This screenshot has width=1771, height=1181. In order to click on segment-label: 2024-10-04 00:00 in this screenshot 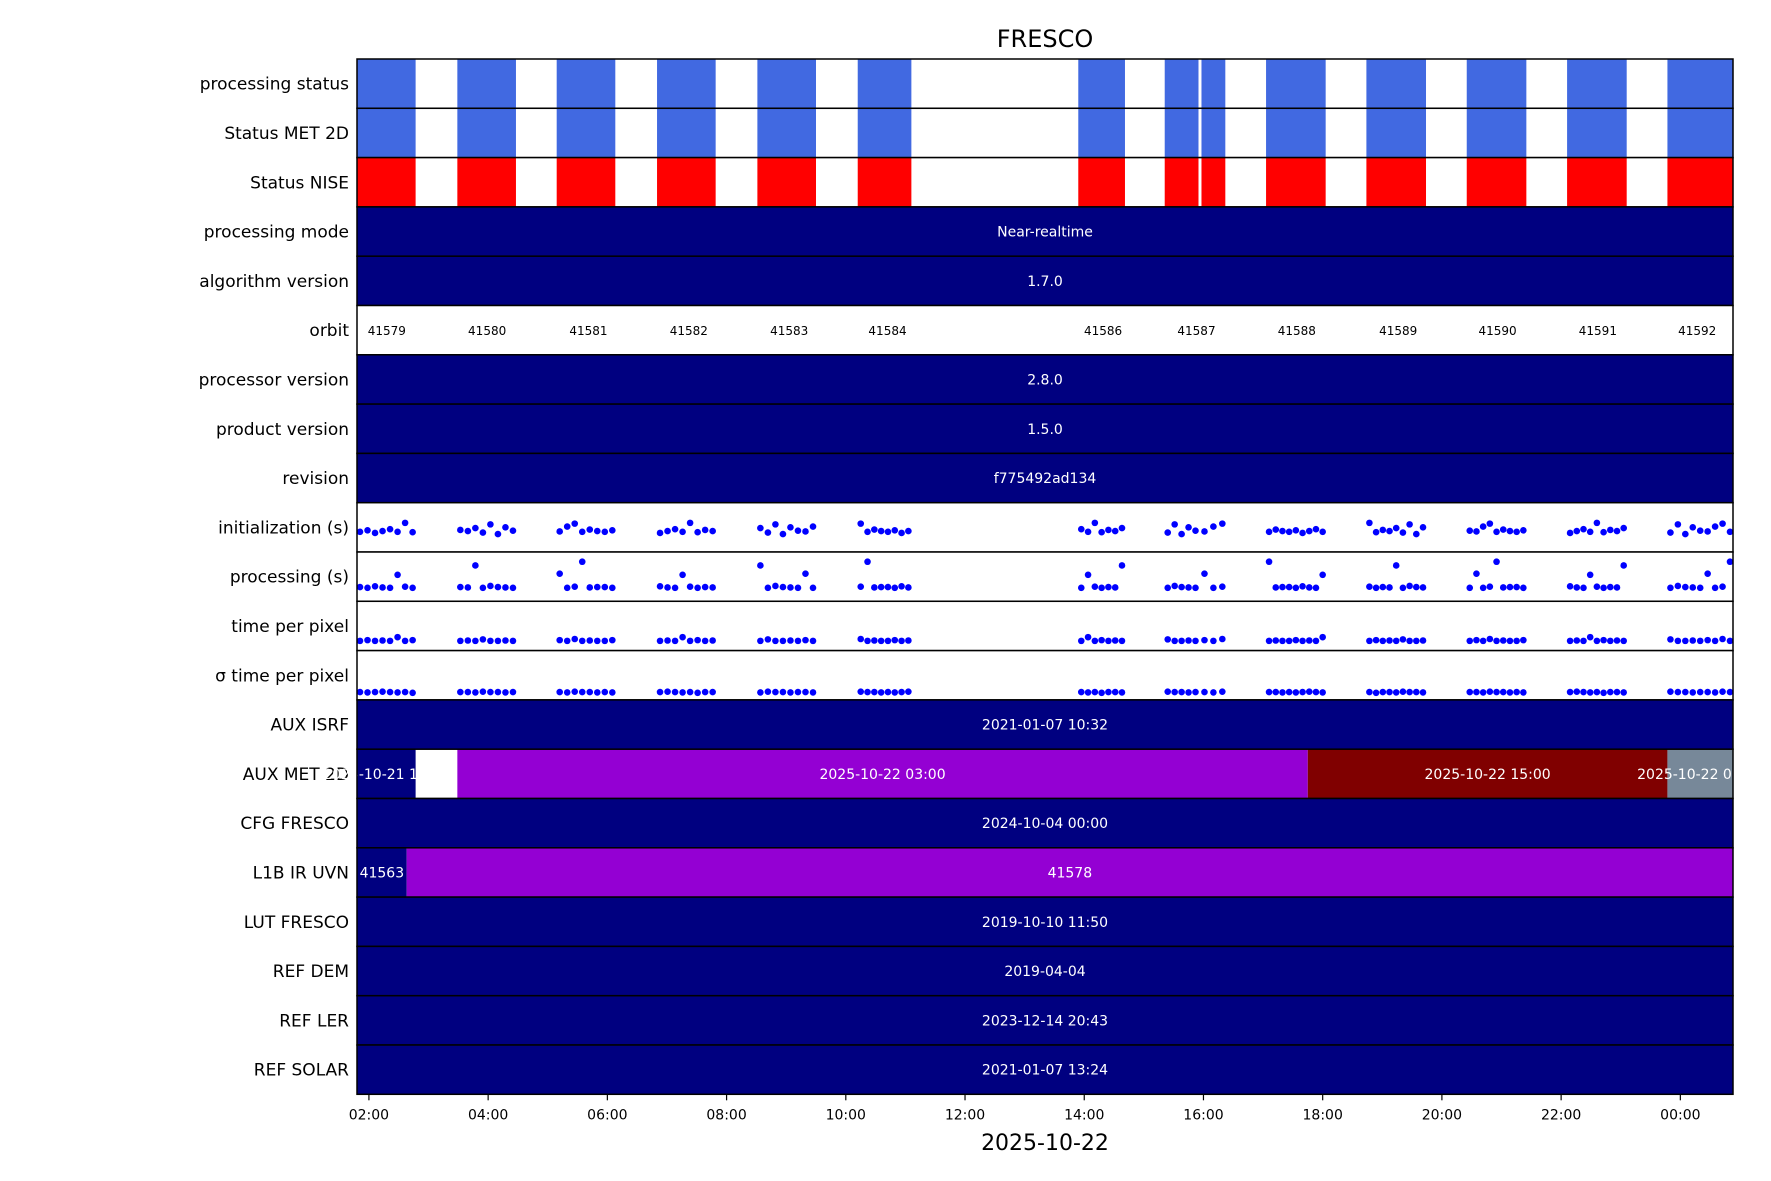, I will do `click(1045, 824)`.